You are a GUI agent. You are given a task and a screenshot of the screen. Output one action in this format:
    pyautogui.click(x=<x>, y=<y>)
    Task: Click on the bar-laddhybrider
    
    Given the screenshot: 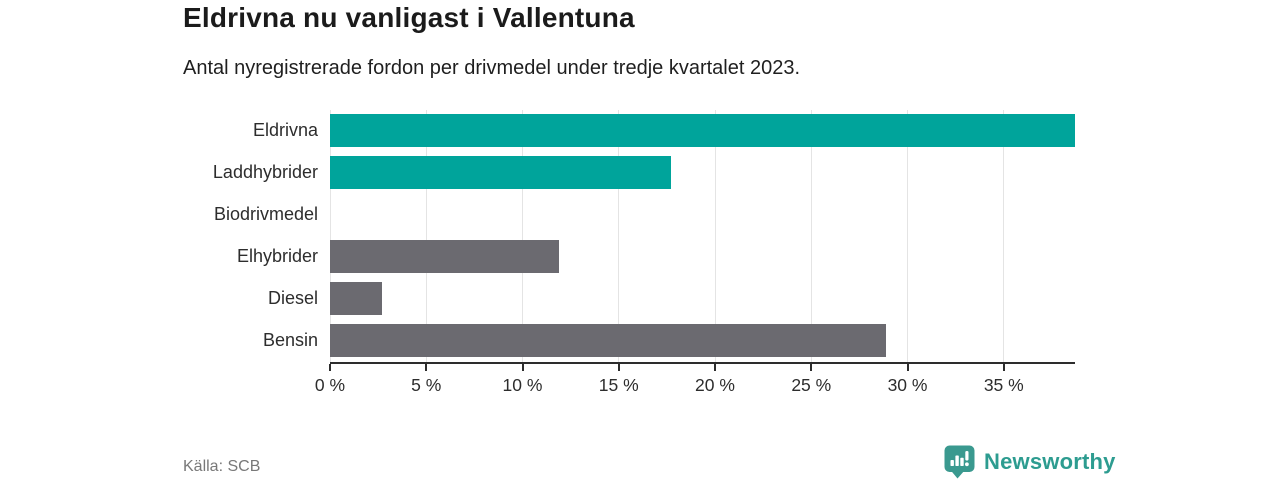 What is the action you would take?
    pyautogui.click(x=500, y=172)
    